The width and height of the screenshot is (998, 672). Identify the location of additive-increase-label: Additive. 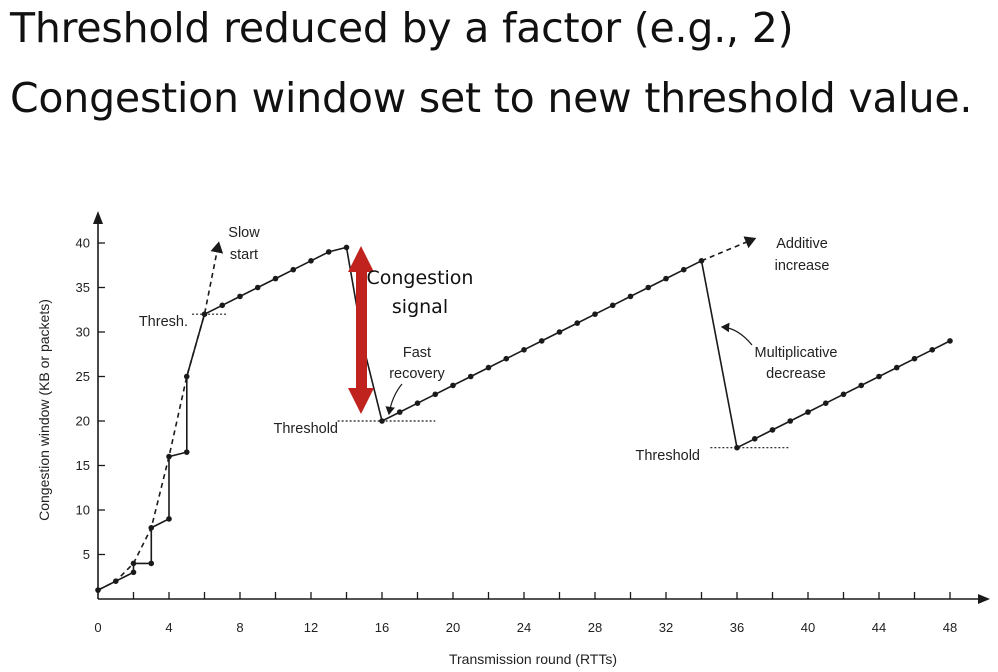
(802, 244).